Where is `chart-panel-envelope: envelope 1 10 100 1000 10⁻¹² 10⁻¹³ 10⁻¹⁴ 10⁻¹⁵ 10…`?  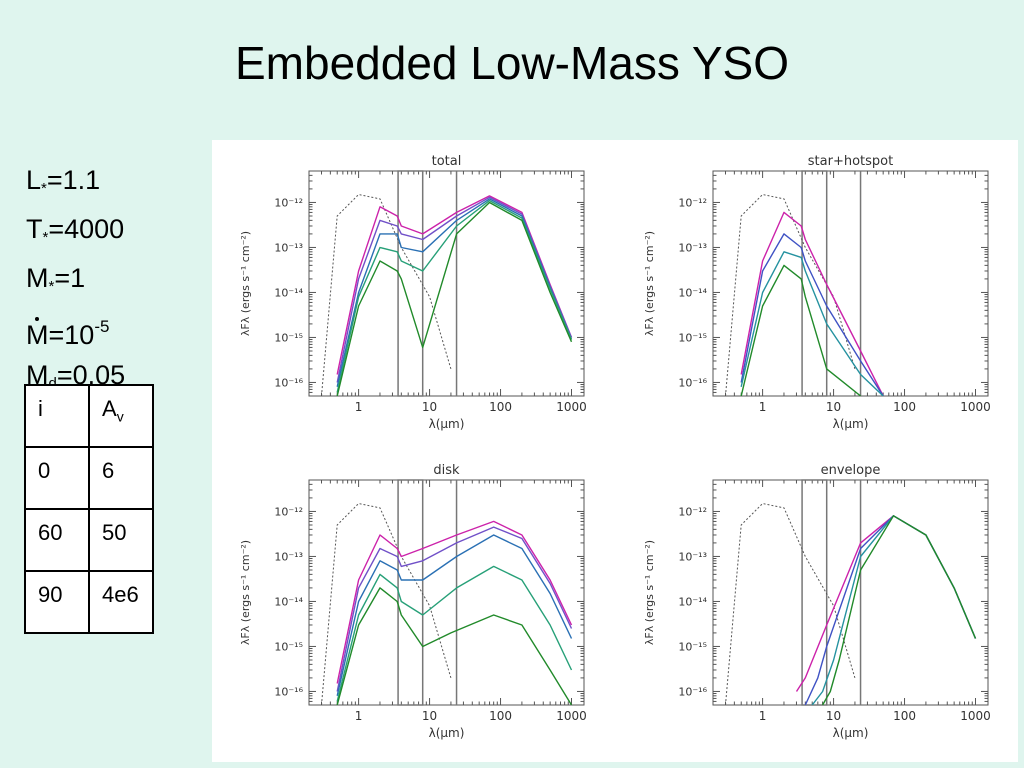
chart-panel-envelope: envelope 1 10 100 1000 10⁻¹² 10⁻¹³ 10⁻¹⁴ 10⁻¹⁵ 10… is located at coordinates (817, 601).